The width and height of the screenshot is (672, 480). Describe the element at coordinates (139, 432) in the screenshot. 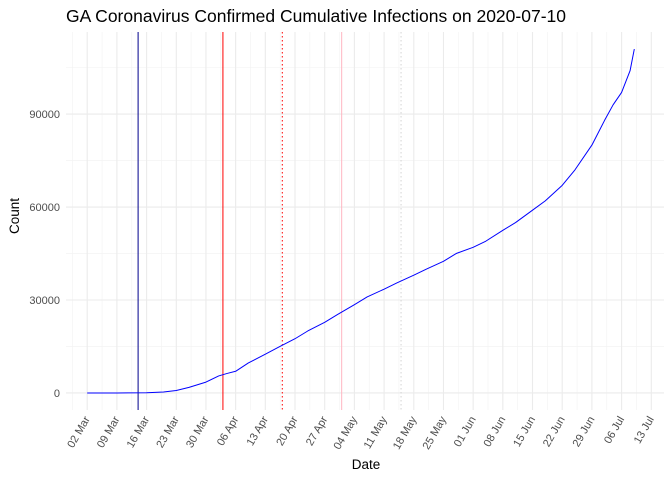

I see `x-tick-label: 16 Mar` at that location.